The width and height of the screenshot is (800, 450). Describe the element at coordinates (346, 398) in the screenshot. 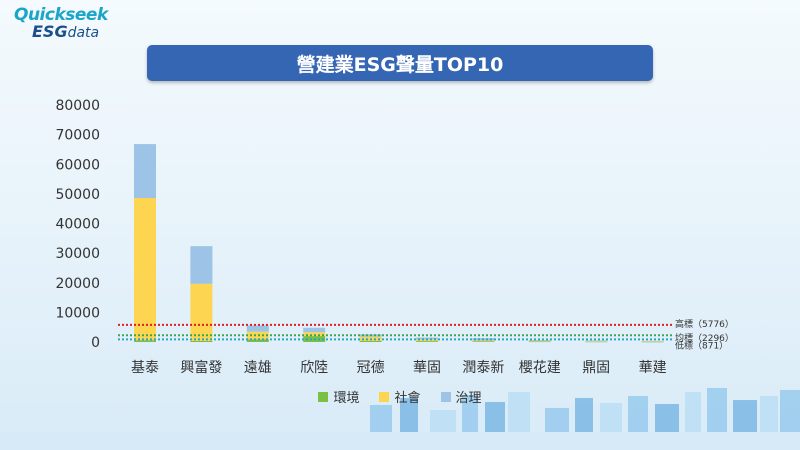

I see `legend-label-environment: 環境` at that location.